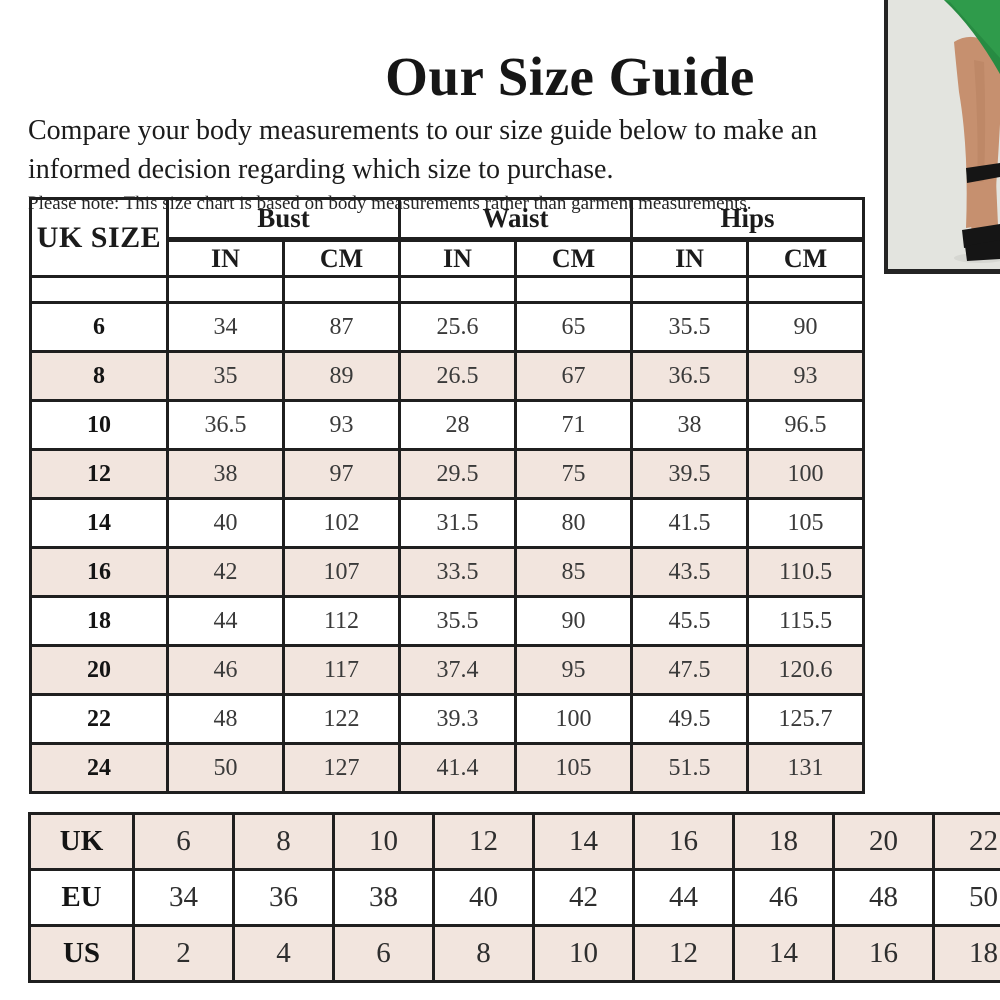  Describe the element at coordinates (283, 897) in the screenshot. I see `conversion-size-value: 36` at that location.